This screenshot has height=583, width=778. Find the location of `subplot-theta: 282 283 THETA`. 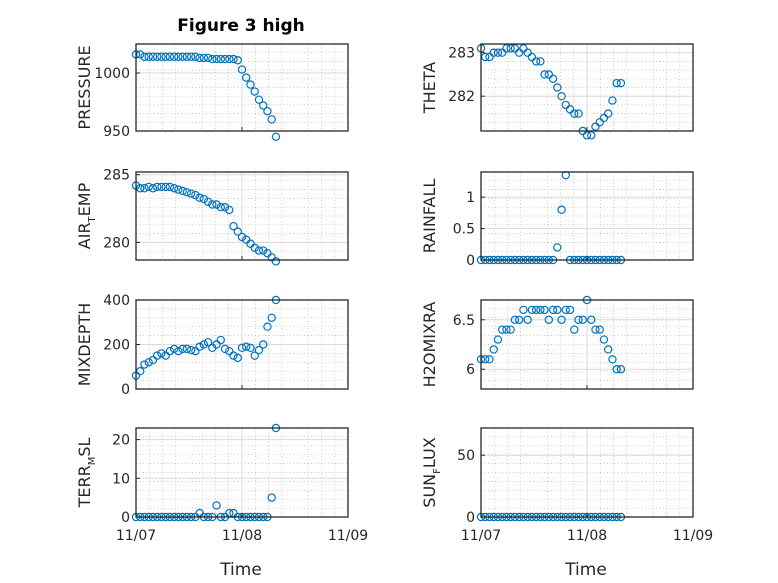

subplot-theta: 282 283 THETA is located at coordinates (557, 91).